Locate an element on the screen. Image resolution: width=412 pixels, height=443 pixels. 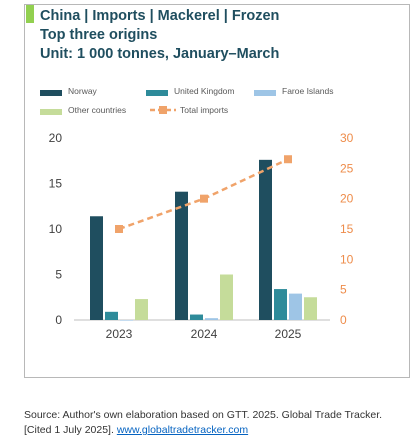
x-tick-label: 2024 is located at coordinates (204, 334).